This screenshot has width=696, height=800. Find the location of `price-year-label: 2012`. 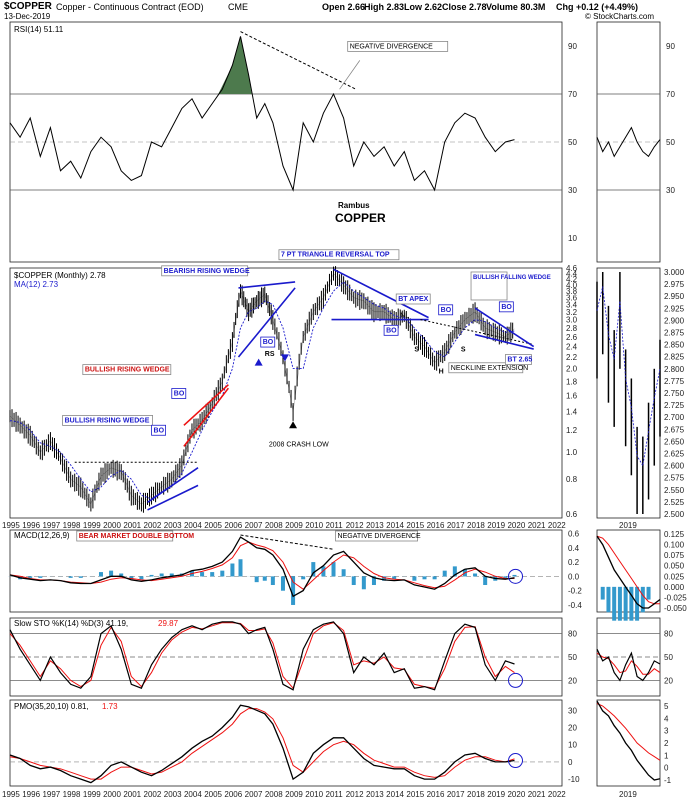

price-year-label: 2012 is located at coordinates (355, 525).